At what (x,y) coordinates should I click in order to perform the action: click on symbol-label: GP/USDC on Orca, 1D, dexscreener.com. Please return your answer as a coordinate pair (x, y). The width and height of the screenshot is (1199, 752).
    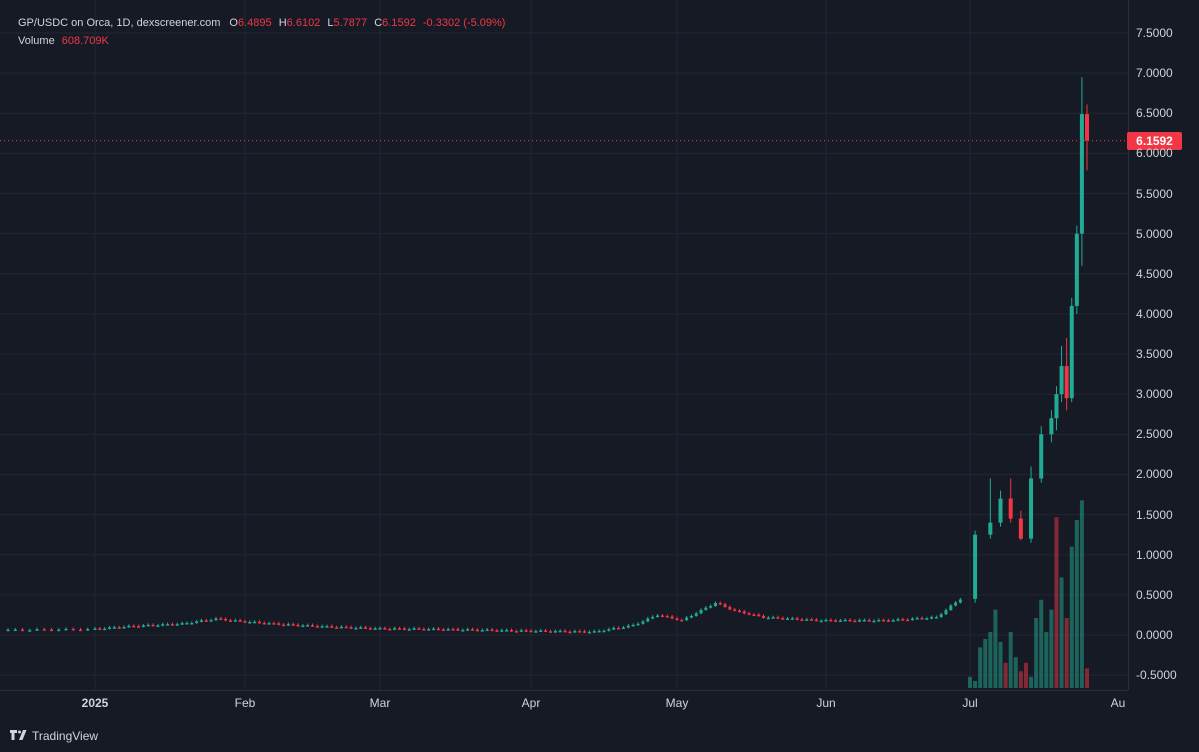
    Looking at the image, I should click on (119, 23).